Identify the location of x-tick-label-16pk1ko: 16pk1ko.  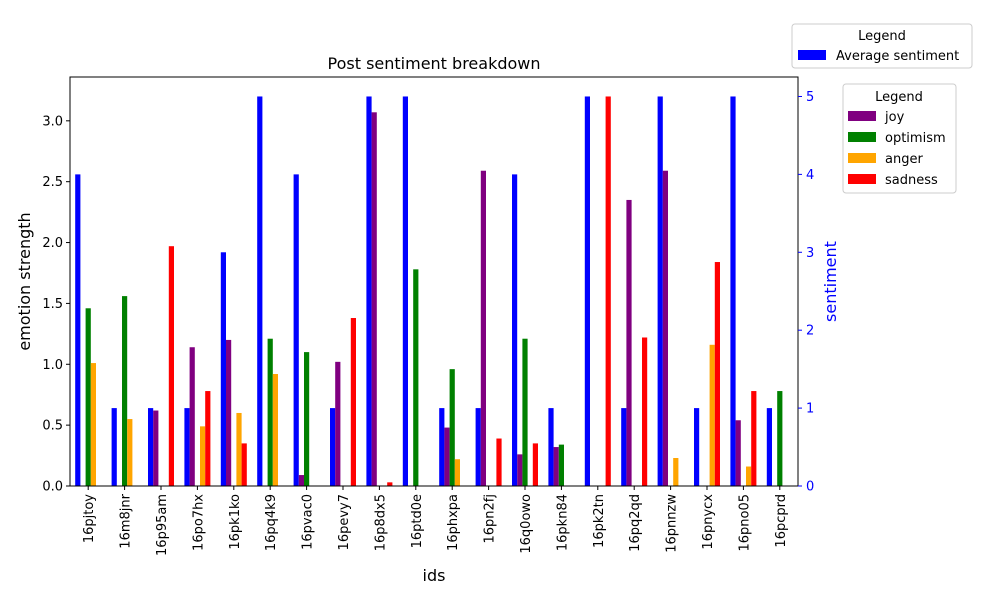
(235, 522).